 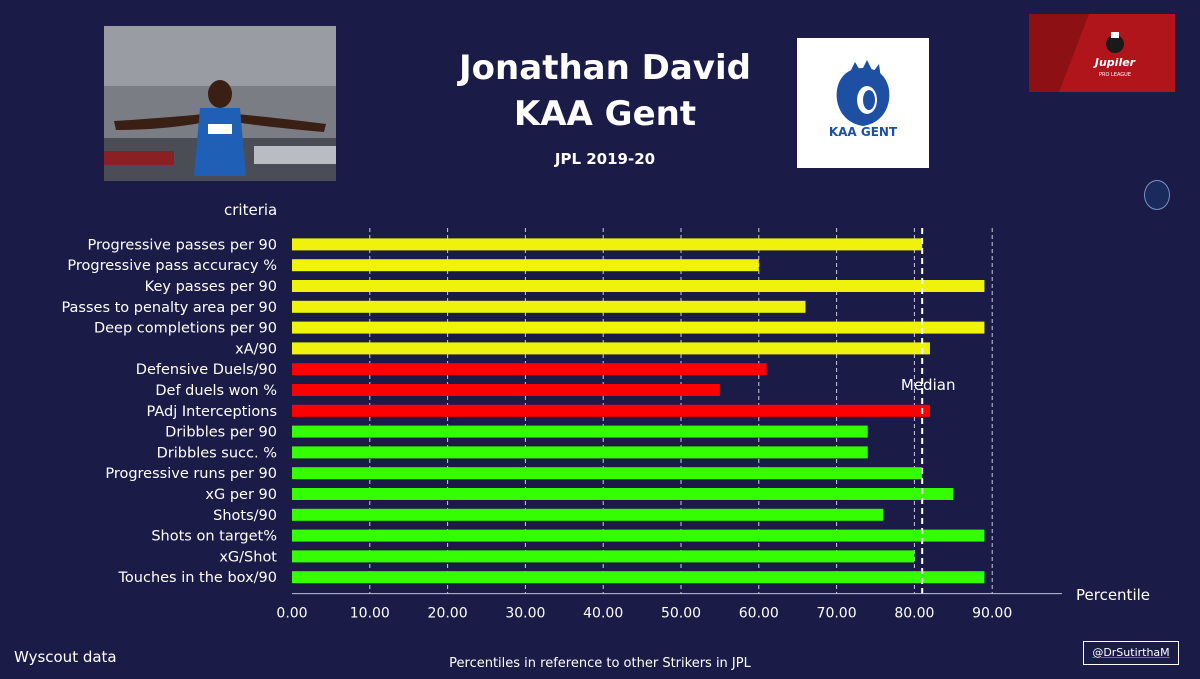 I want to click on league-logo-subtext: PRO LEAGUE, so click(x=1115, y=75).